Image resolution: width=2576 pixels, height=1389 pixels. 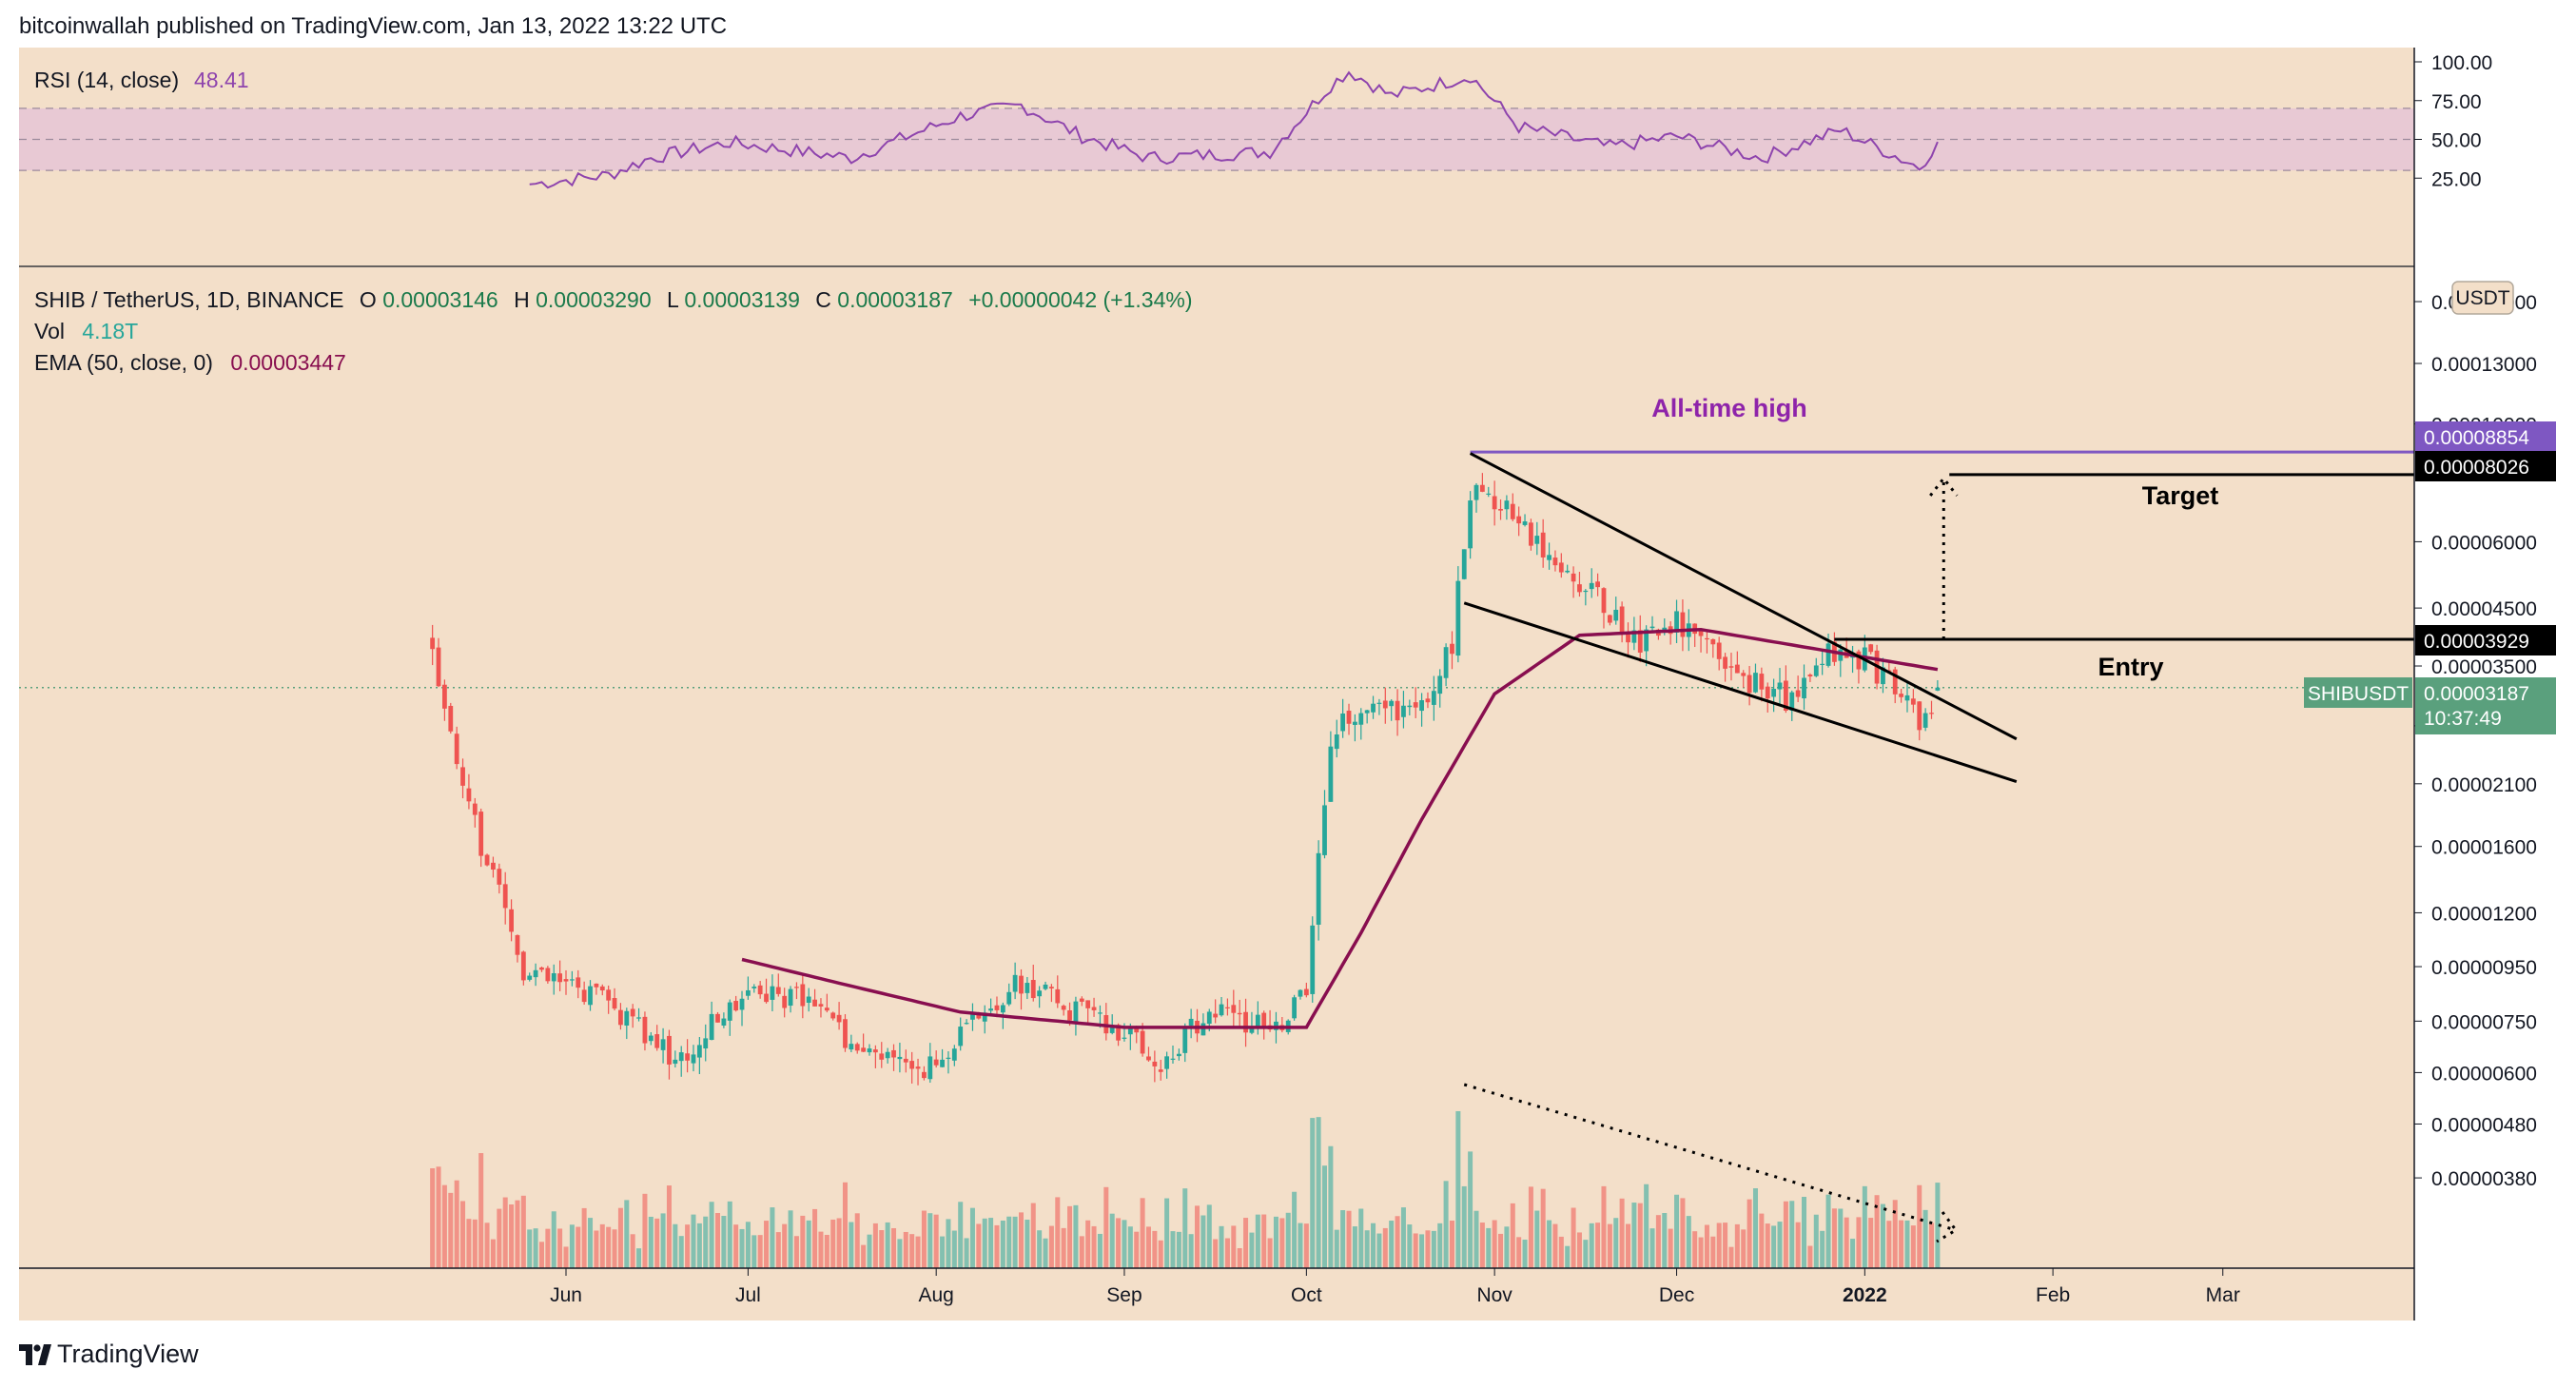 What do you see at coordinates (823, 299) in the screenshot?
I see `ohlc-c-label: C` at bounding box center [823, 299].